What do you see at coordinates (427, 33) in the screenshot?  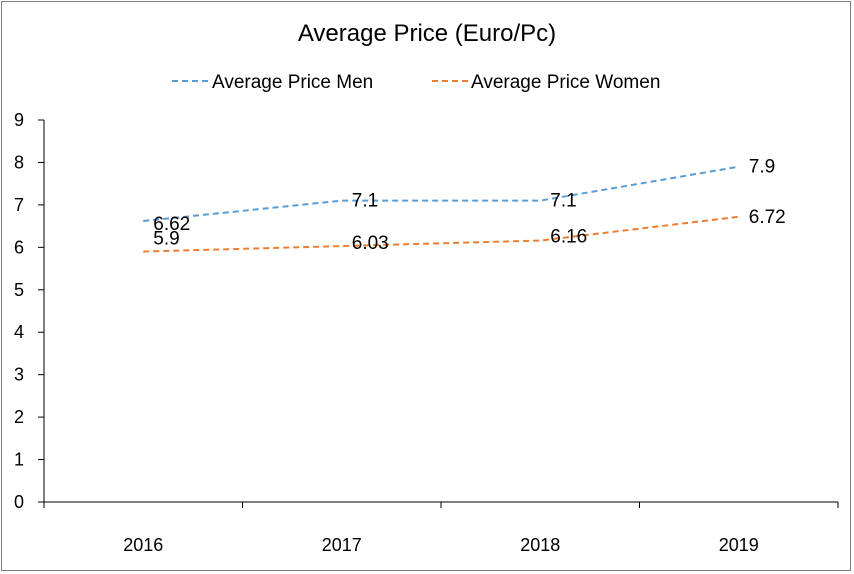 I see `chart-title: Average Price (Euro/Pc)` at bounding box center [427, 33].